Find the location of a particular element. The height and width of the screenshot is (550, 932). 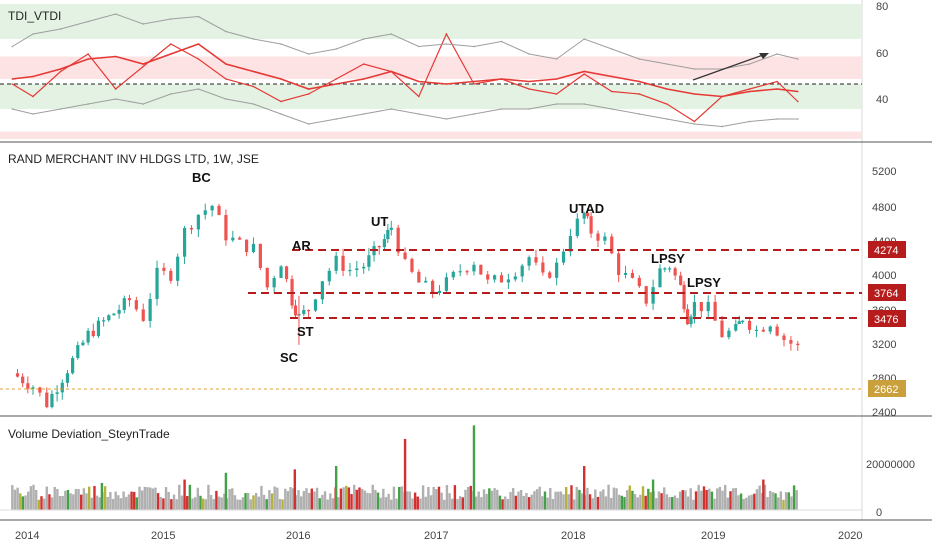

annotation-utad: UTAD is located at coordinates (586, 208).